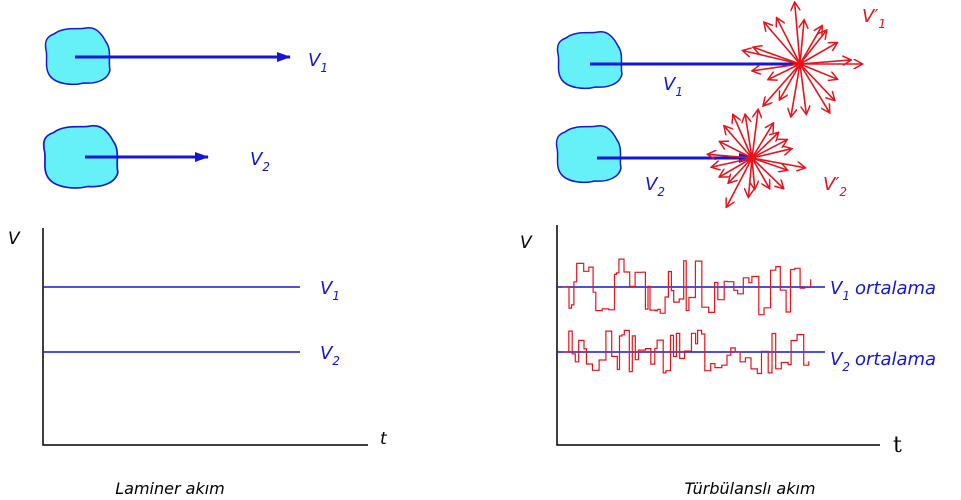  I want to click on caption: Laminer akım, so click(170, 488).